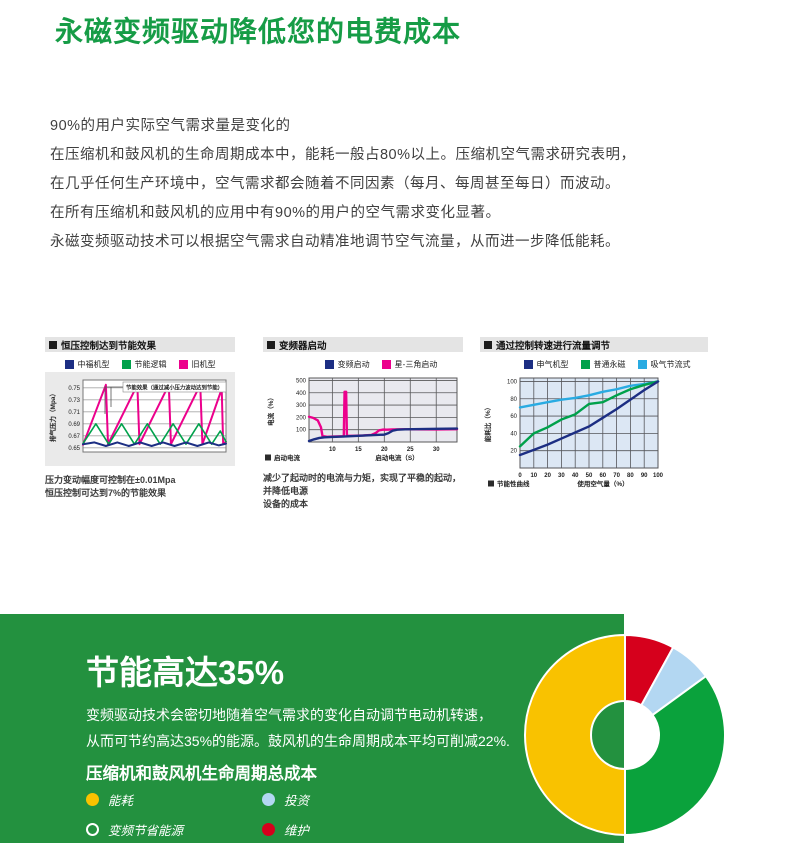 This screenshot has height=843, width=793. I want to click on legend-item: 旧机型, so click(197, 364).